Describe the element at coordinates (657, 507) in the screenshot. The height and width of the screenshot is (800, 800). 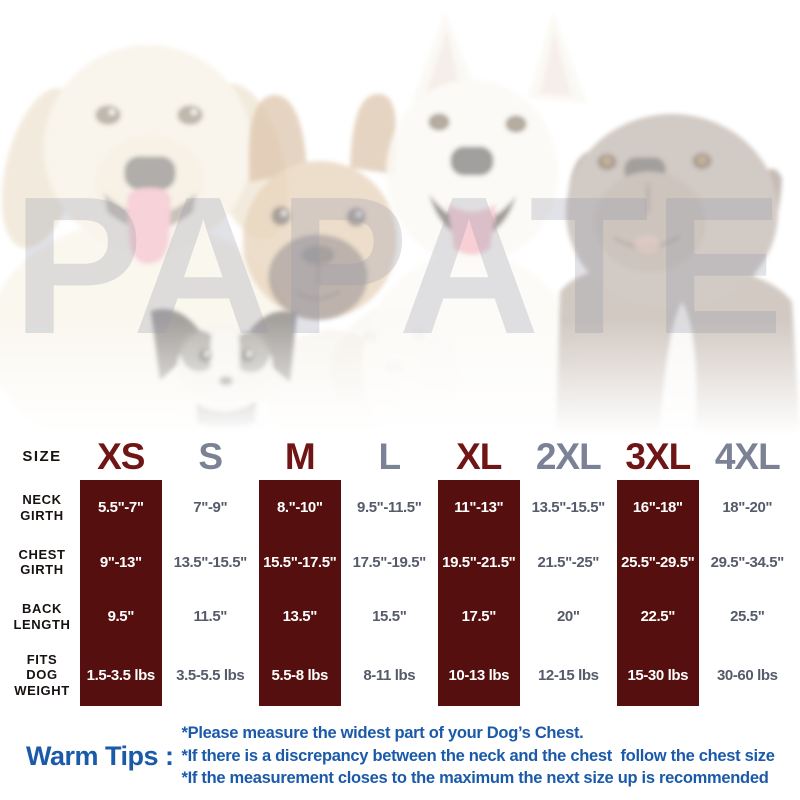
I see `neck-girth-value: 16"-18"` at that location.